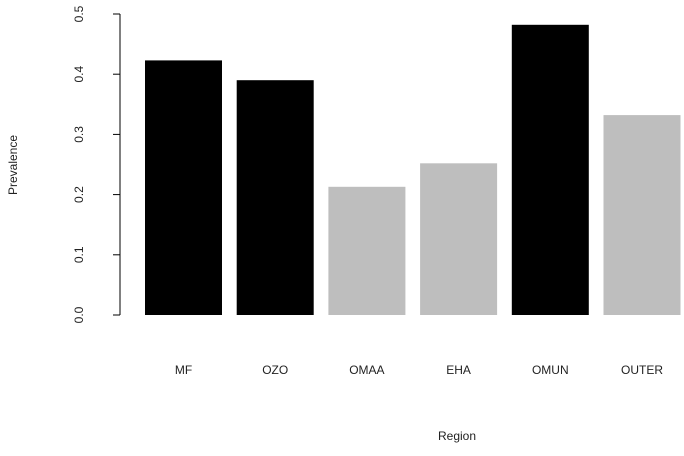 This screenshot has height=456, width=684. What do you see at coordinates (79, 314) in the screenshot?
I see `y-tick-label: 0.0` at bounding box center [79, 314].